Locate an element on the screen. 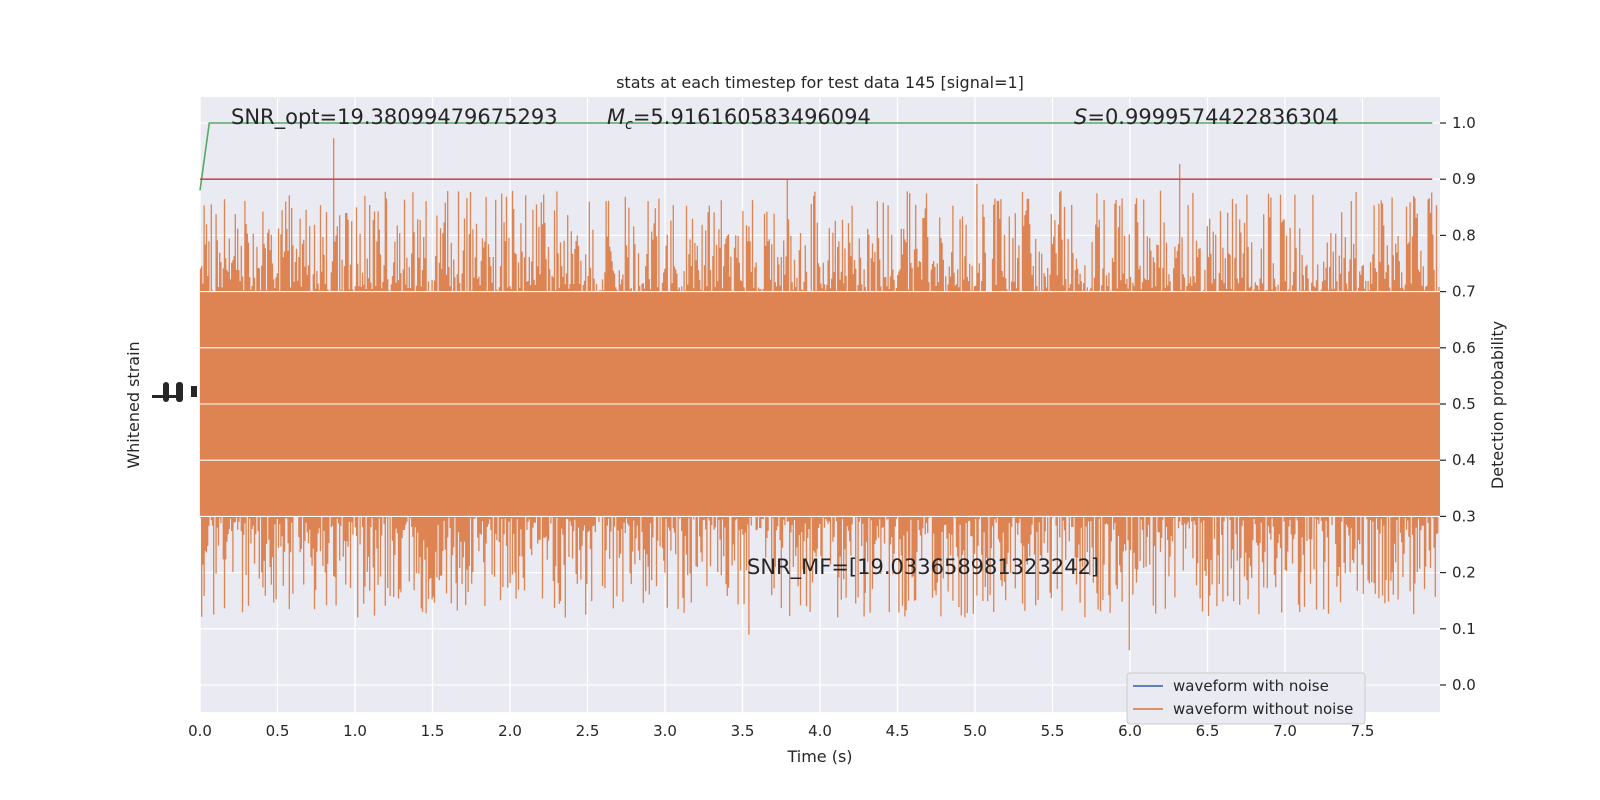  legend-label-without-noise: waveform without noise is located at coordinates (1263, 709).